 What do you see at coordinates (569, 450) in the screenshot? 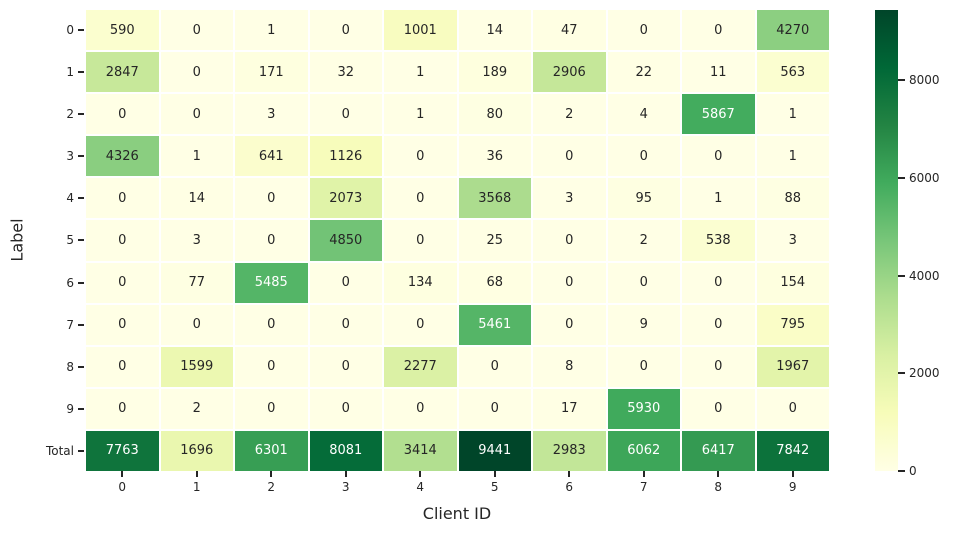
I see `heatmap-cell: 2983` at bounding box center [569, 450].